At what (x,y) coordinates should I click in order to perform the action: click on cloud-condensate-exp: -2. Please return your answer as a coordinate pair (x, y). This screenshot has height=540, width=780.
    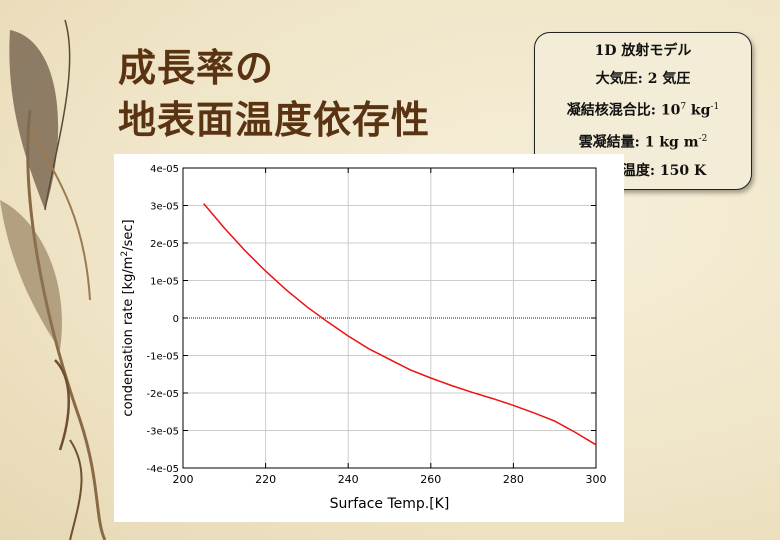
    Looking at the image, I should click on (703, 139).